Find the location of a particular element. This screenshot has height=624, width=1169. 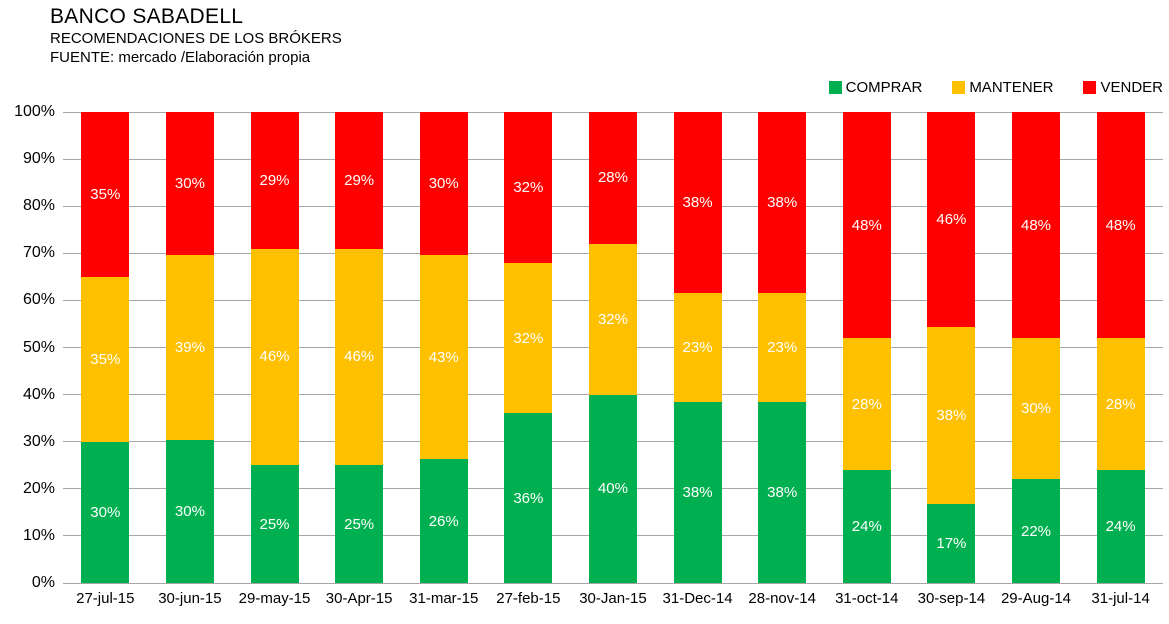

y-axis-tick-label: 100% is located at coordinates (34, 111).